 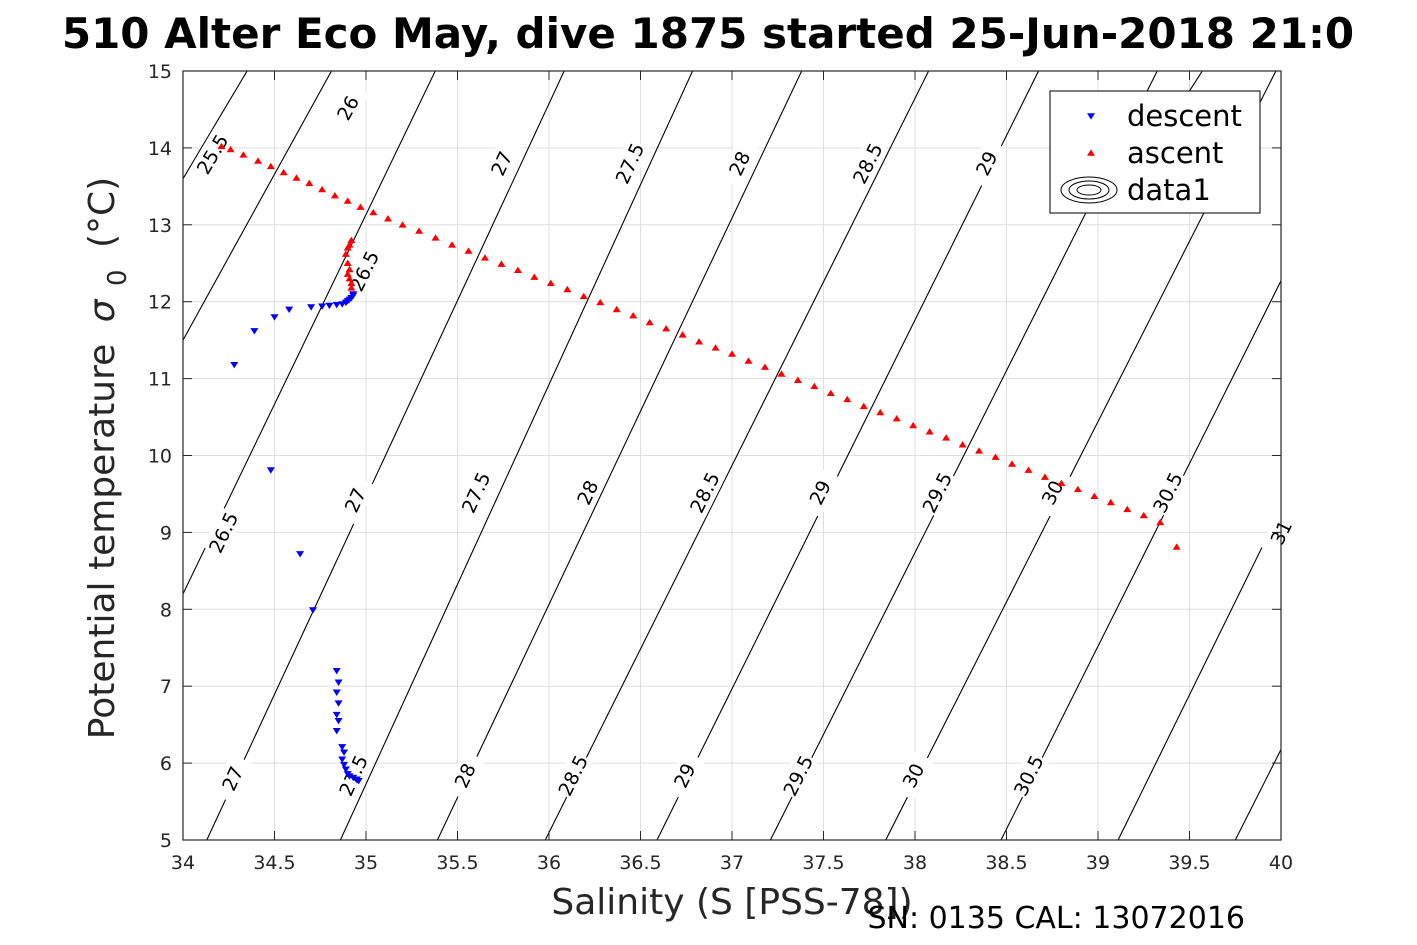 What do you see at coordinates (102, 212) in the screenshot?
I see `y-axis-label-unit: (°C)` at bounding box center [102, 212].